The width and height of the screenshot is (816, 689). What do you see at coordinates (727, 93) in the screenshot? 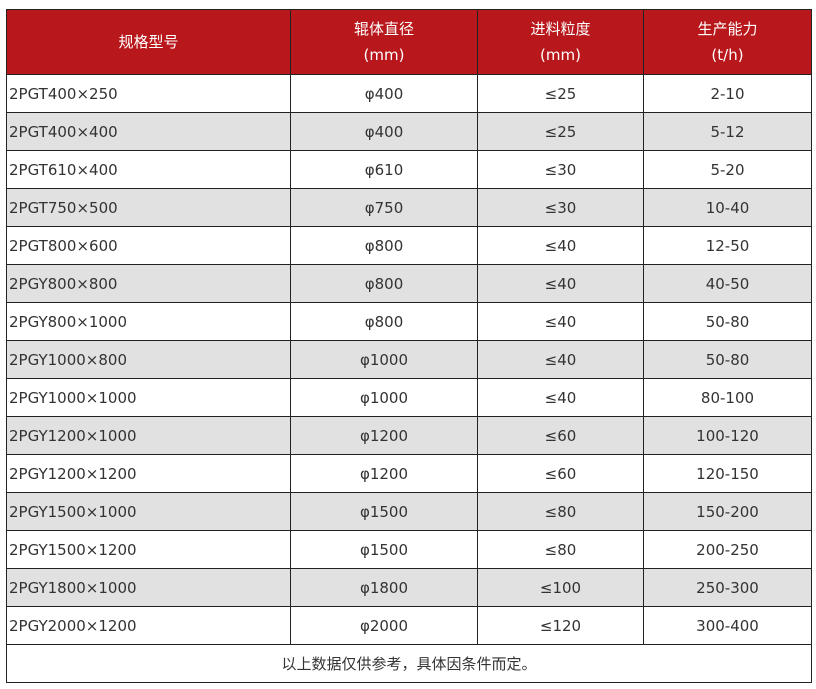
I see `cell-capacity: 2-10` at bounding box center [727, 93].